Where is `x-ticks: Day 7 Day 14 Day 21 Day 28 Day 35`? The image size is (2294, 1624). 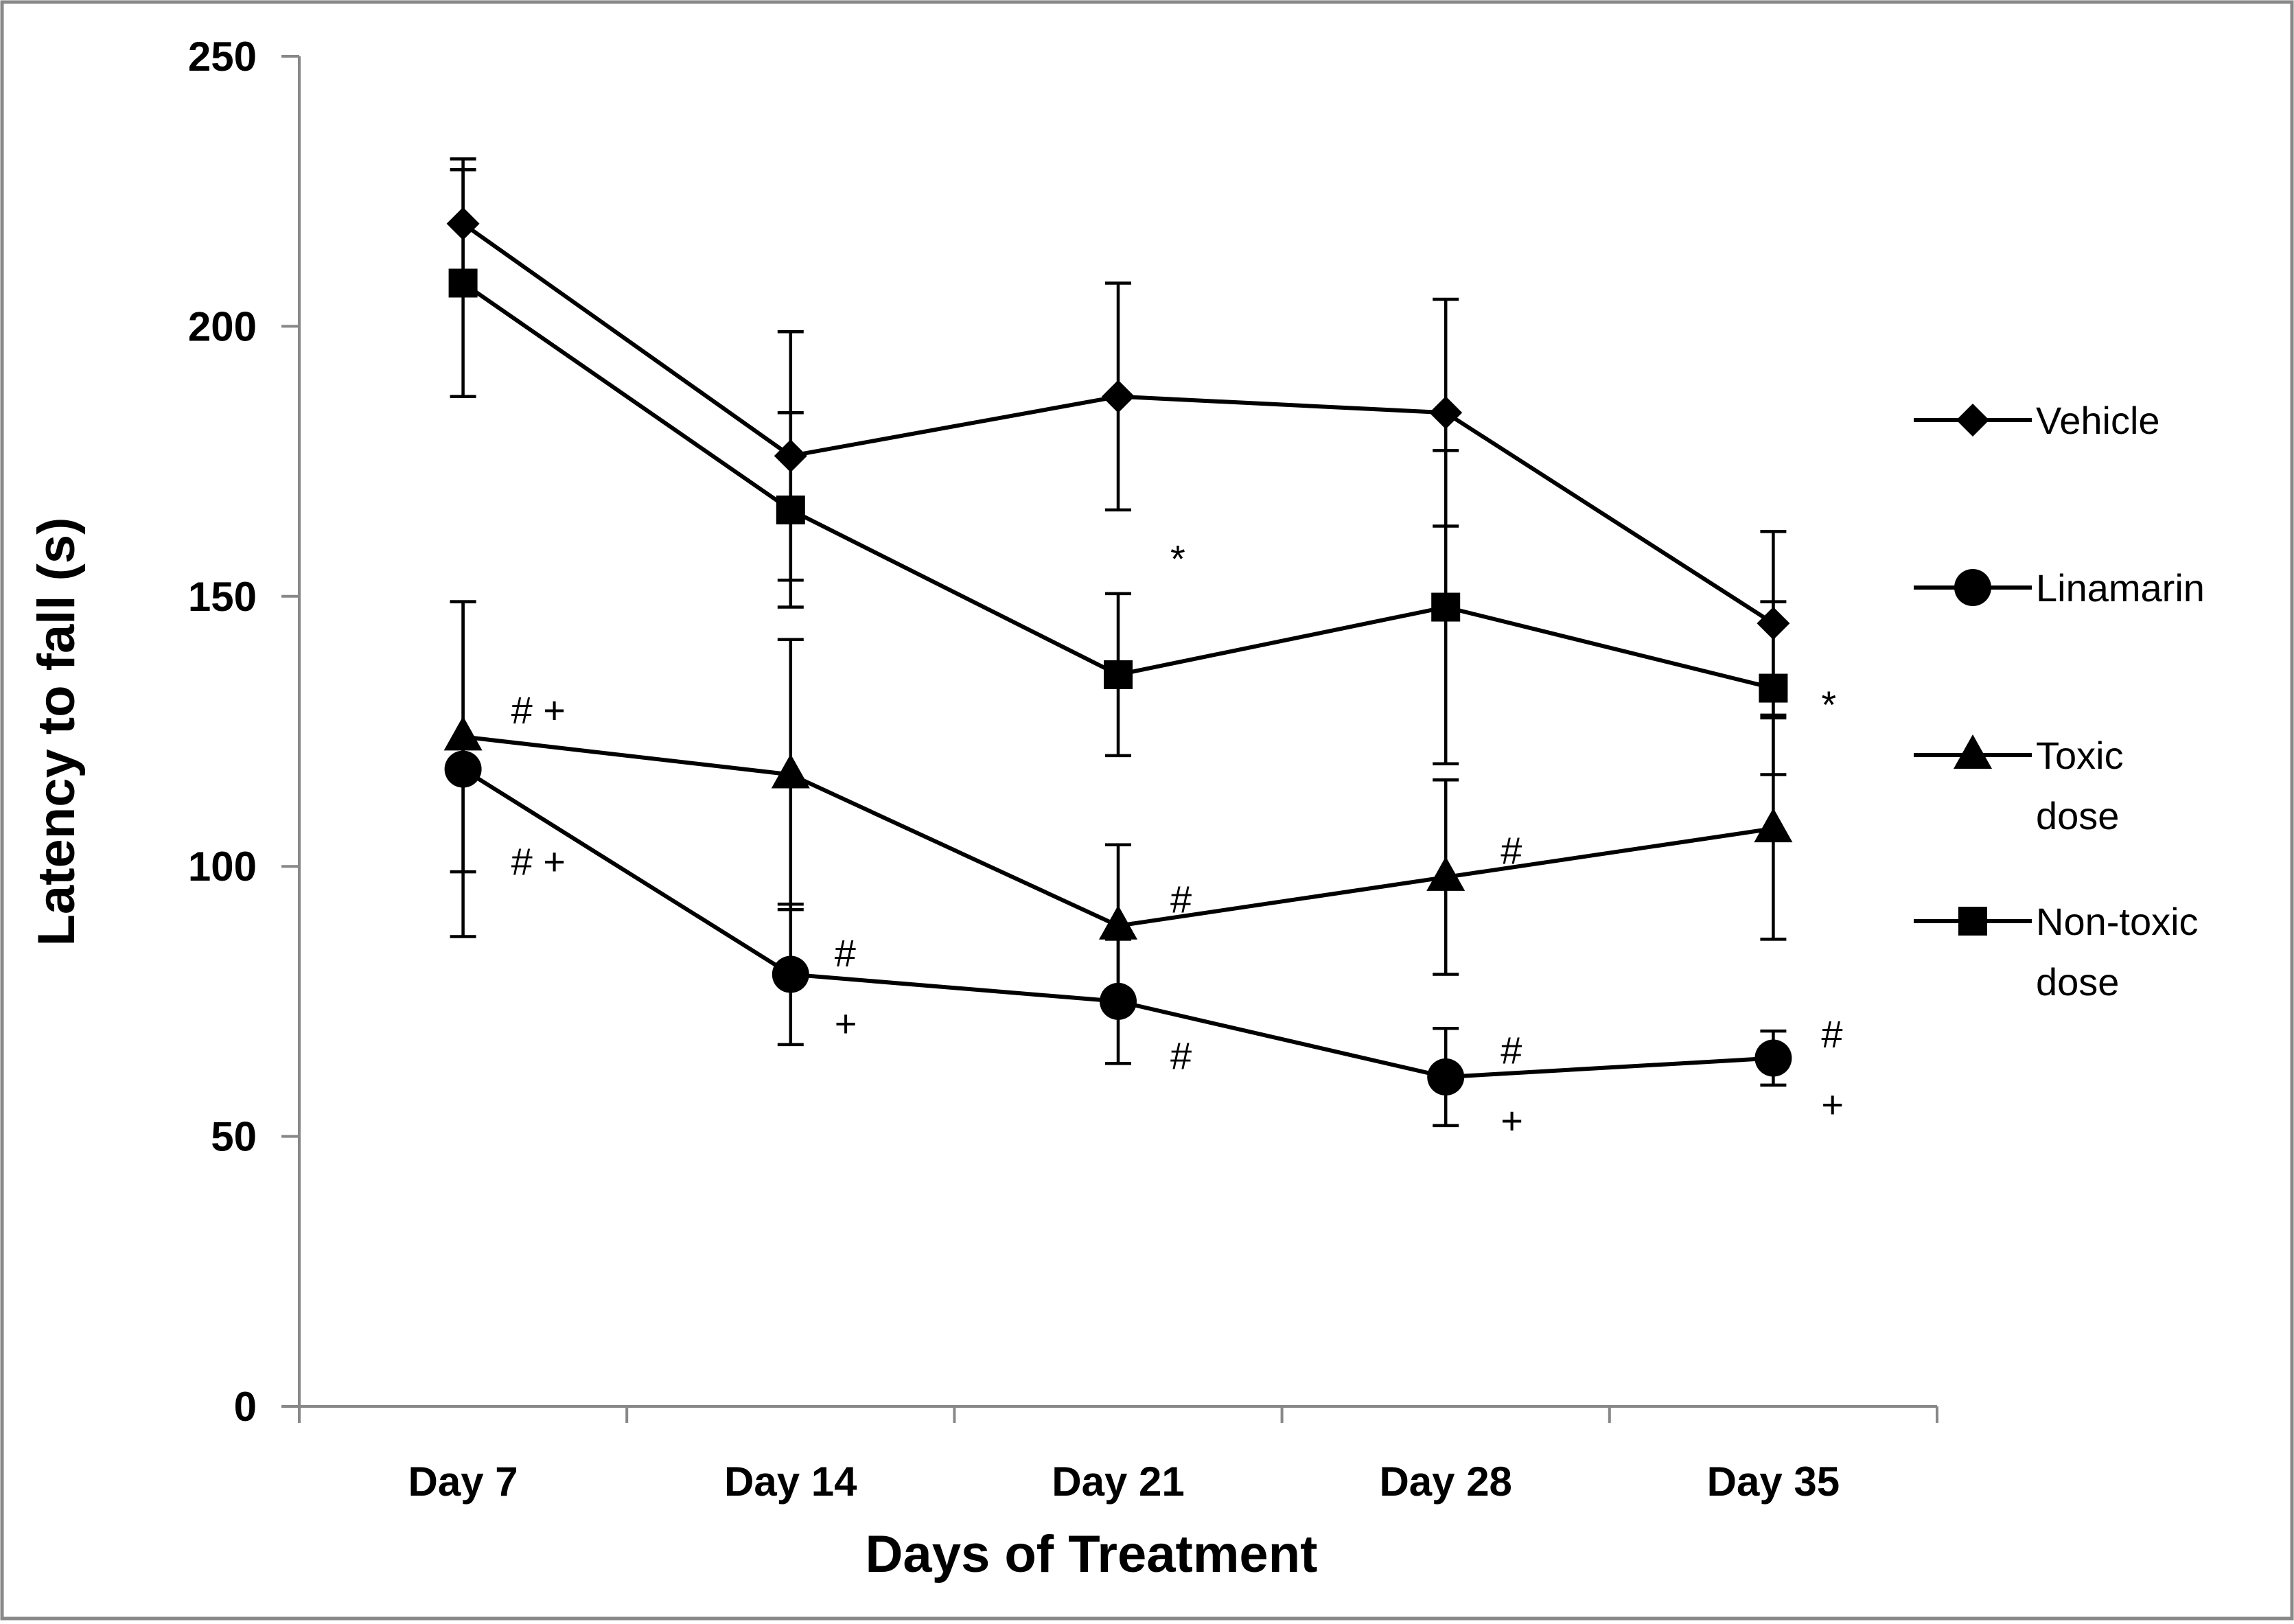
x-ticks: Day 7 Day 14 Day 21 Day 28 Day 35 is located at coordinates (1118, 1455).